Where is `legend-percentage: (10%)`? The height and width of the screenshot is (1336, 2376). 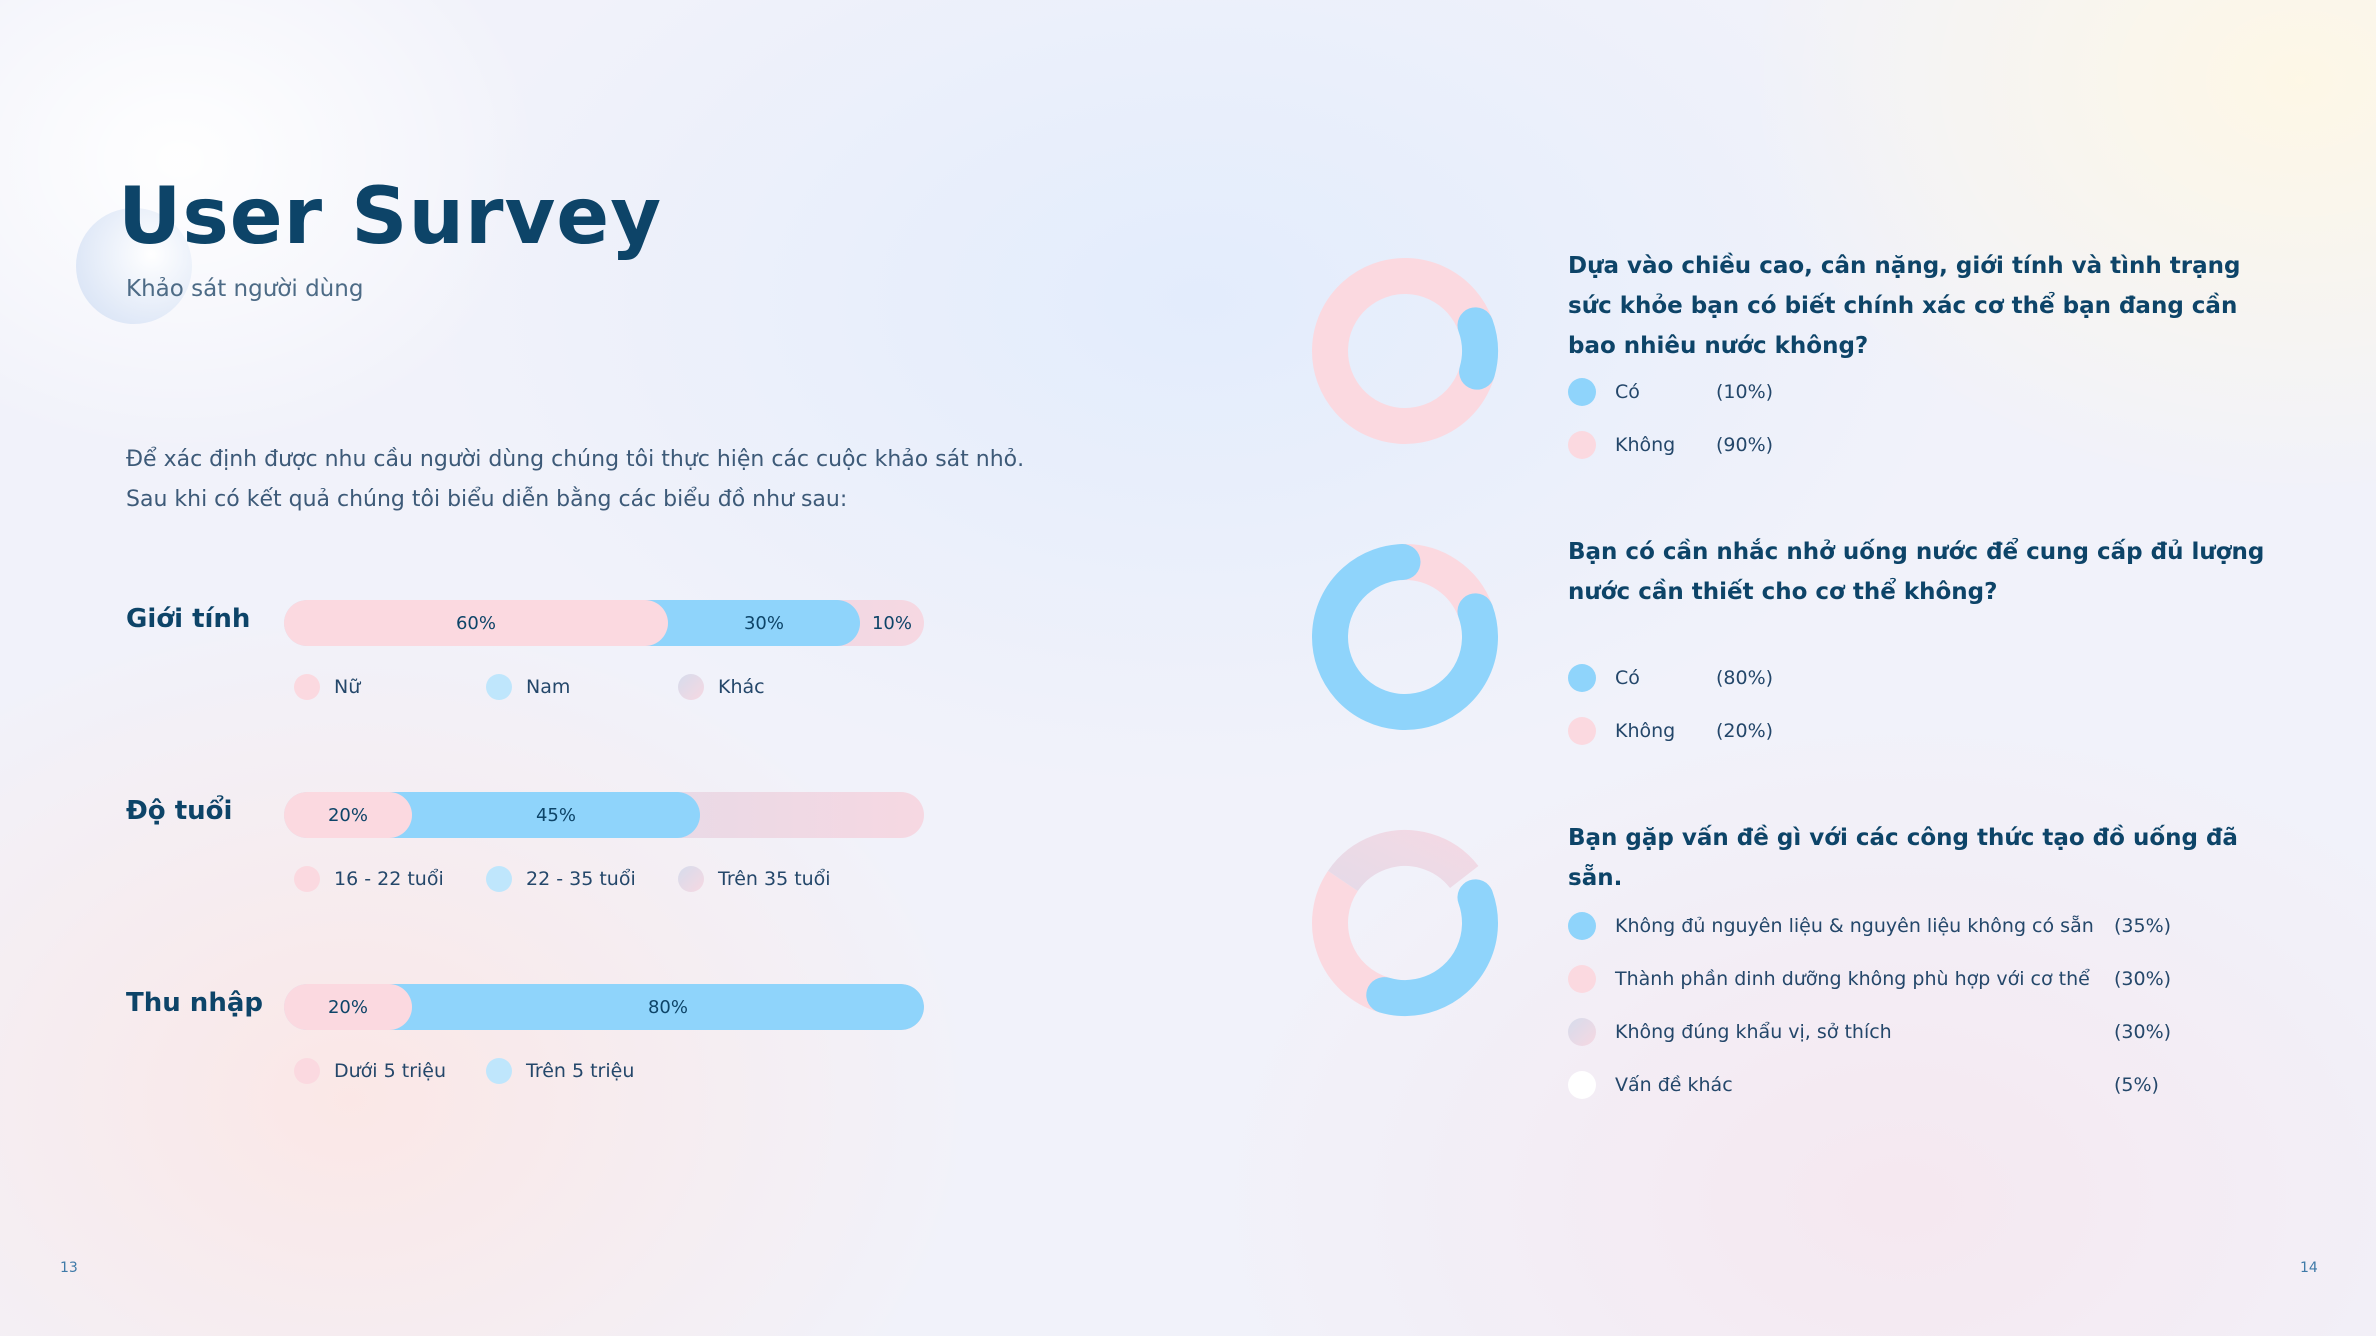 legend-percentage: (10%) is located at coordinates (1745, 392).